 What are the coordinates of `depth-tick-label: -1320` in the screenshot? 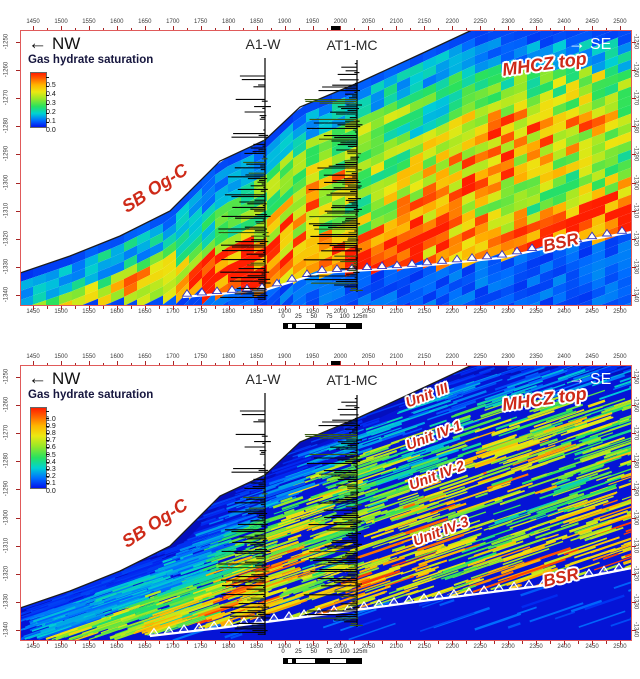 It's located at (6, 573).